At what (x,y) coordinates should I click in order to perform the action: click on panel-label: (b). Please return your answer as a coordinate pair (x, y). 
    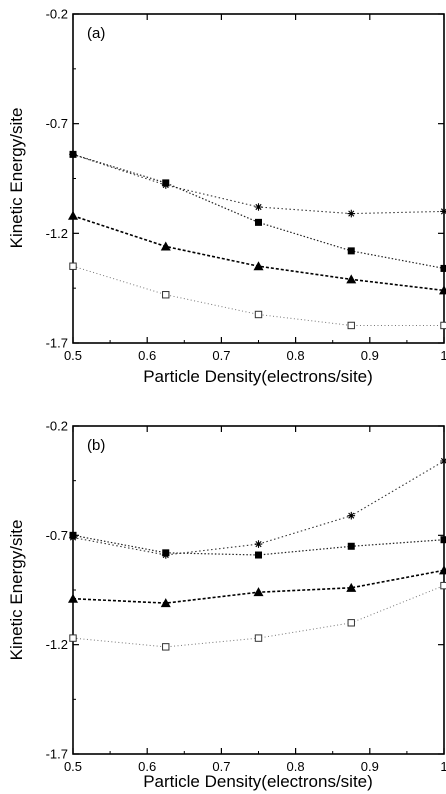
    Looking at the image, I should click on (96, 445).